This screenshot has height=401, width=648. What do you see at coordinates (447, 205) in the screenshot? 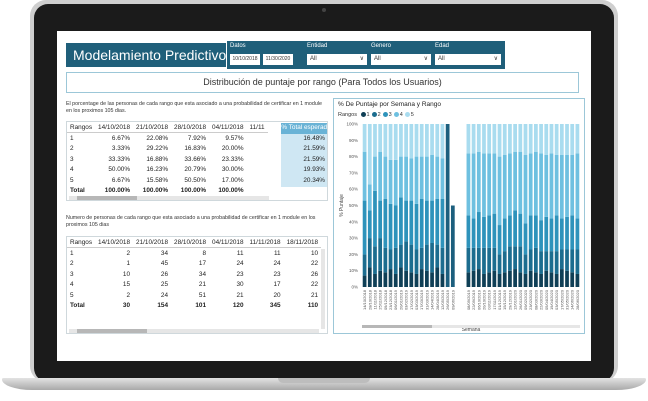
I see `chart-bar-highlighted` at bounding box center [447, 205].